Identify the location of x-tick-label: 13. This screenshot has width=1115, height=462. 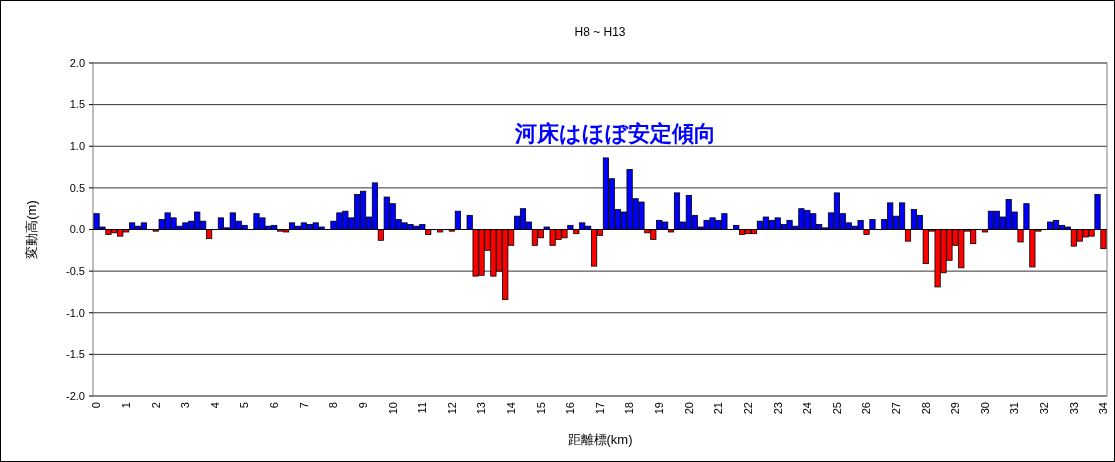
(481, 408).